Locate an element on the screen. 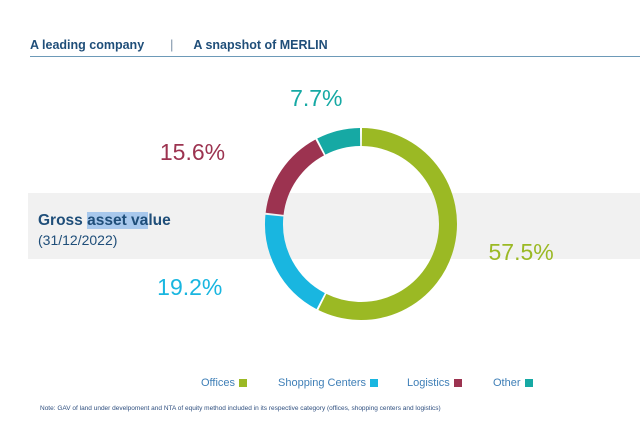  header-left: A leading company is located at coordinates (87, 45).